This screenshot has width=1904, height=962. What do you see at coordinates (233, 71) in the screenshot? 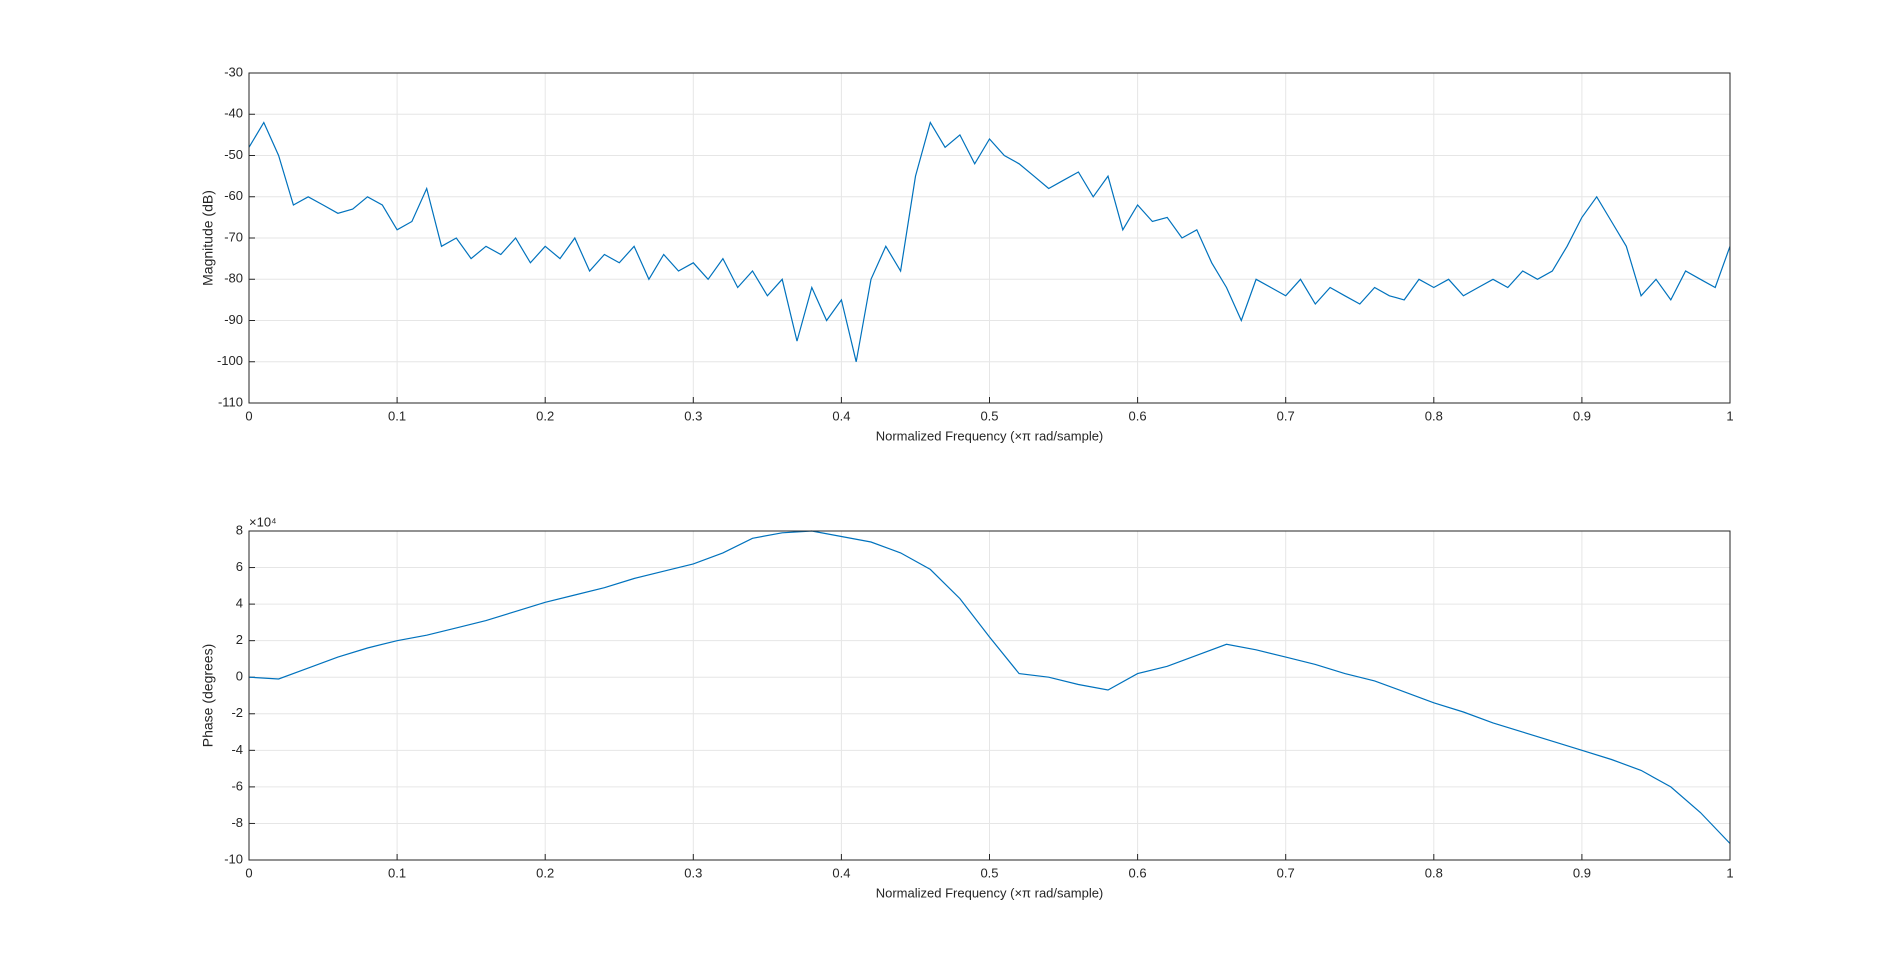
I see `y-tick-label: -30` at bounding box center [233, 71].